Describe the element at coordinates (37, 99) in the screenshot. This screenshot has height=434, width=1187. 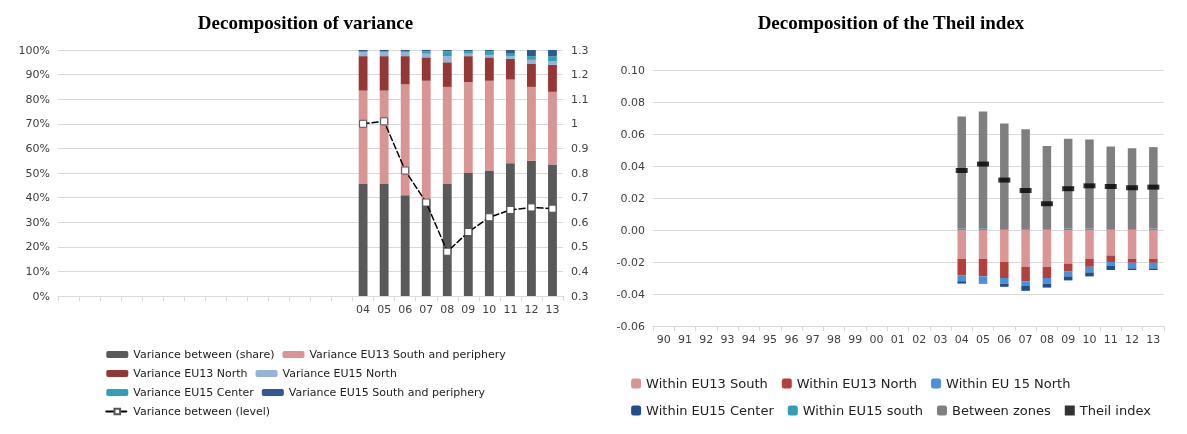
I see `y-tick-label: 80%` at that location.